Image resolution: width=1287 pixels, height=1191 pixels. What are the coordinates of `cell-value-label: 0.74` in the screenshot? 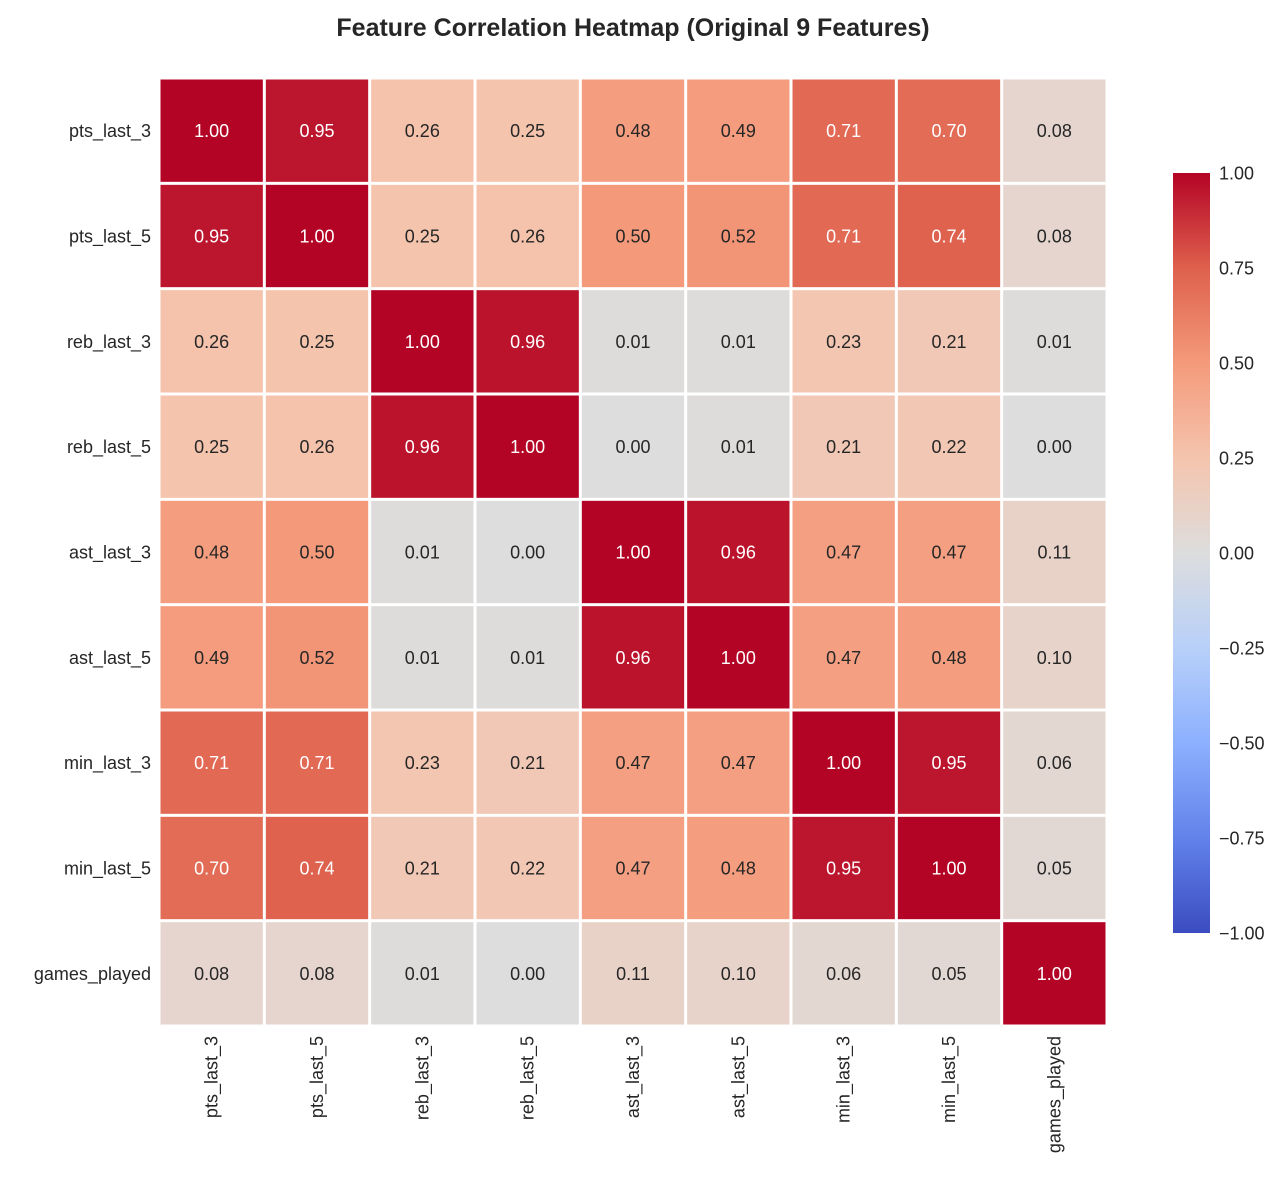 It's located at (948, 237).